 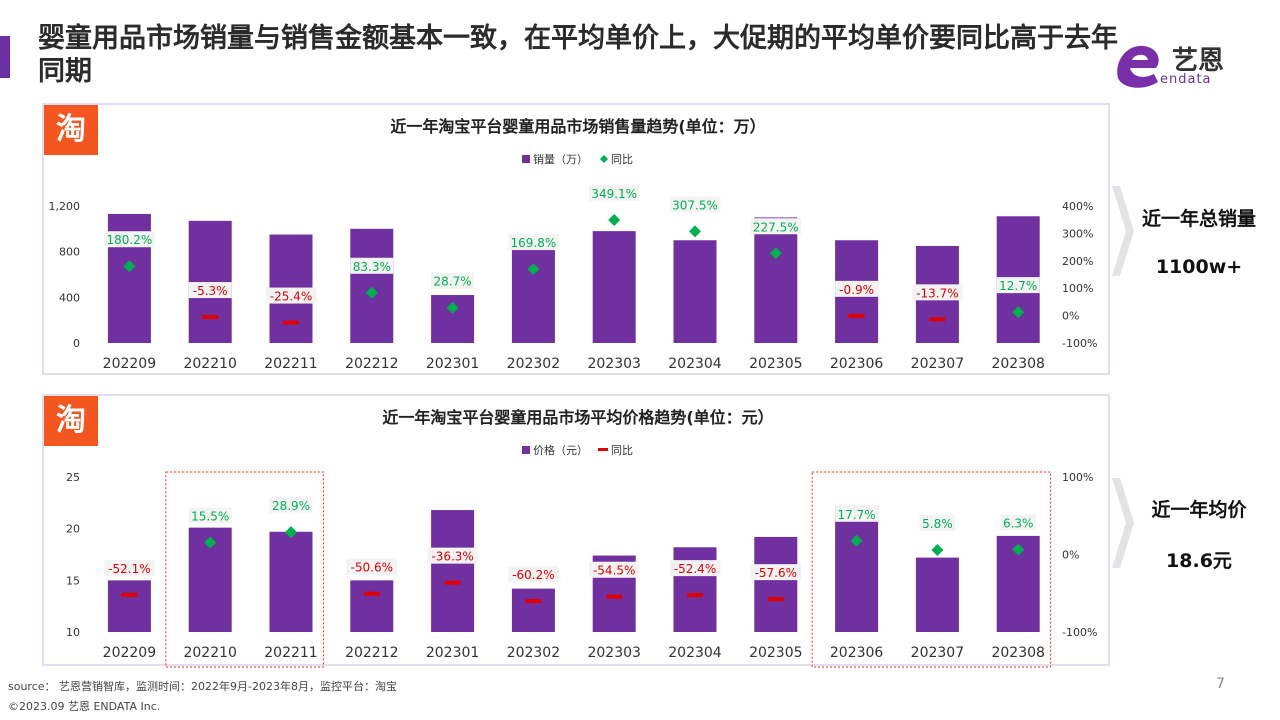 I want to click on legend-label: 价格（元）, so click(x=560, y=450).